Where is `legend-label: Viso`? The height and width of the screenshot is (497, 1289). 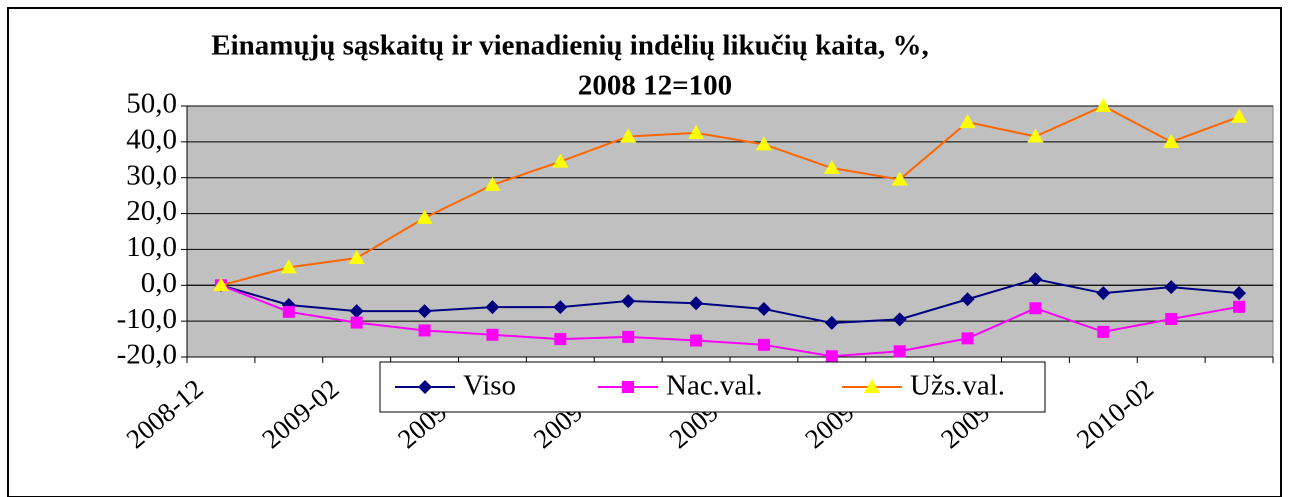
legend-label: Viso is located at coordinates (489, 386).